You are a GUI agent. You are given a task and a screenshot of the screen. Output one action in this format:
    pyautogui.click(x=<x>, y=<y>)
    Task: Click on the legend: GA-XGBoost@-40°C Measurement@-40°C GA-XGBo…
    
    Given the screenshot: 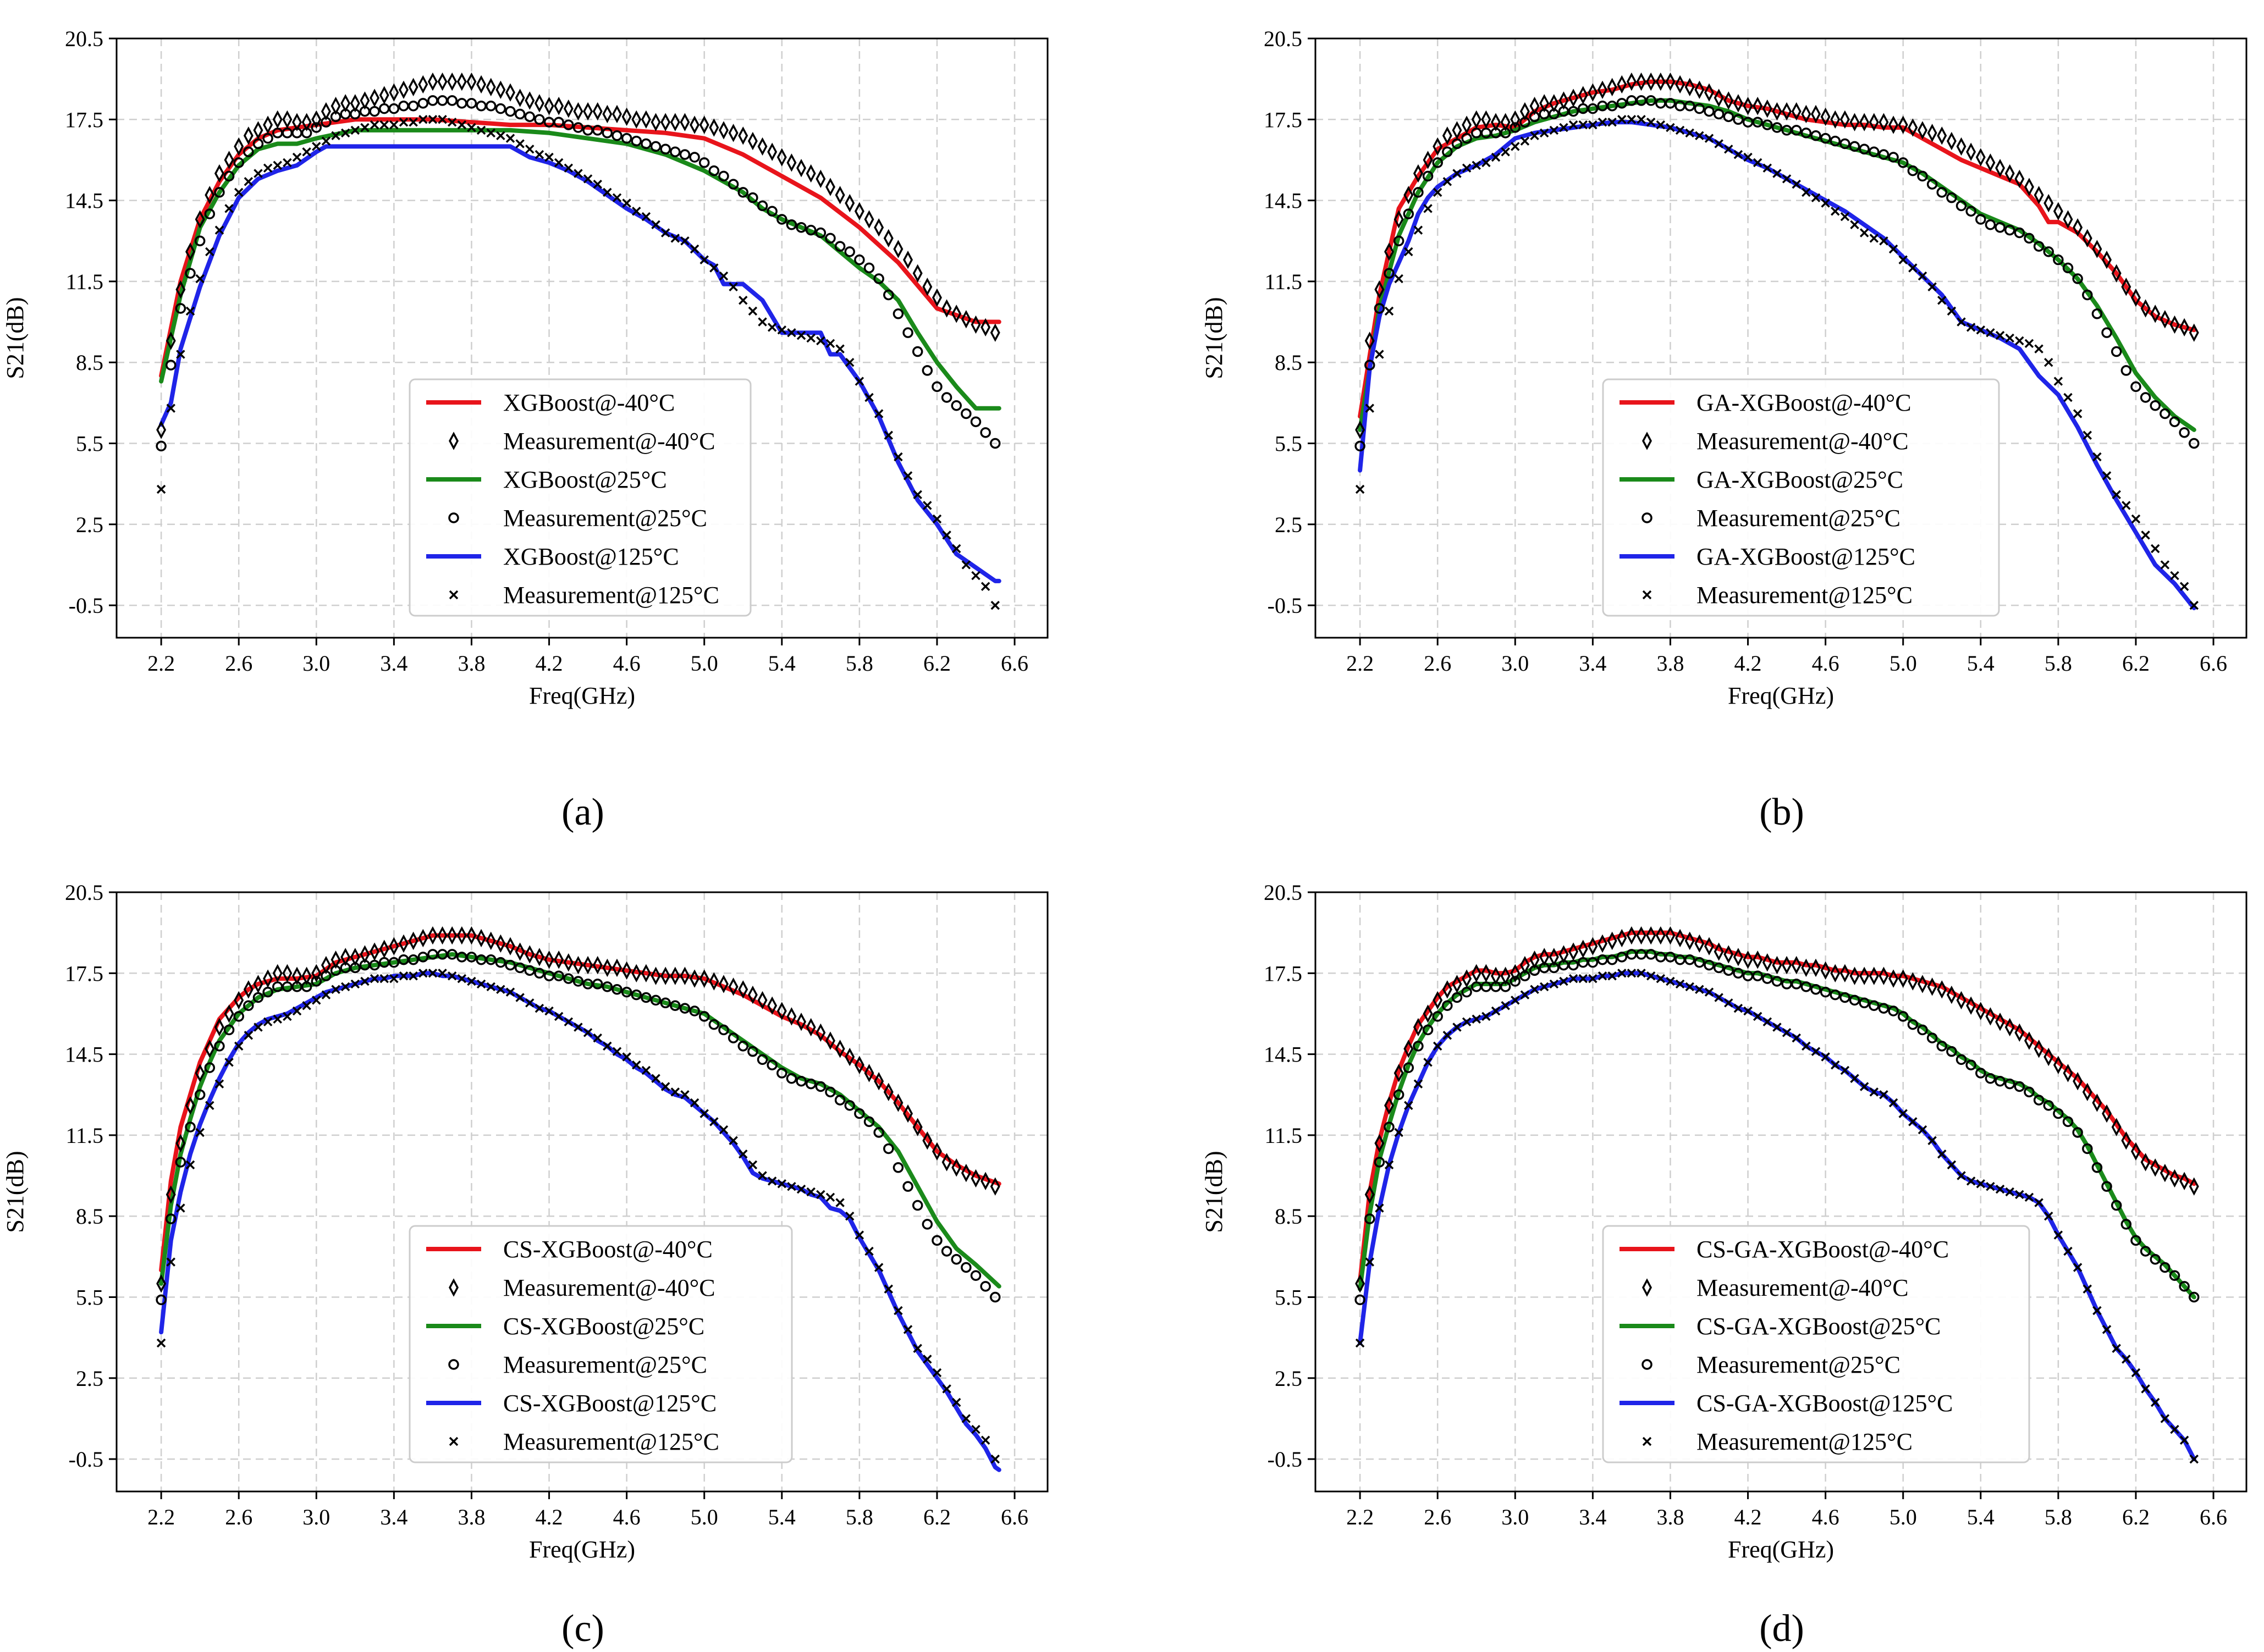 What is the action you would take?
    pyautogui.click(x=1801, y=497)
    